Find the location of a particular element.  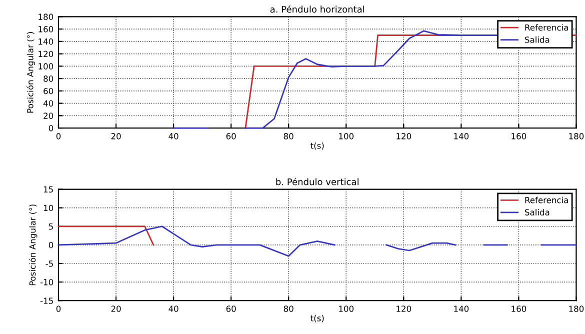

y-tick-label: -10 is located at coordinates (47, 282).